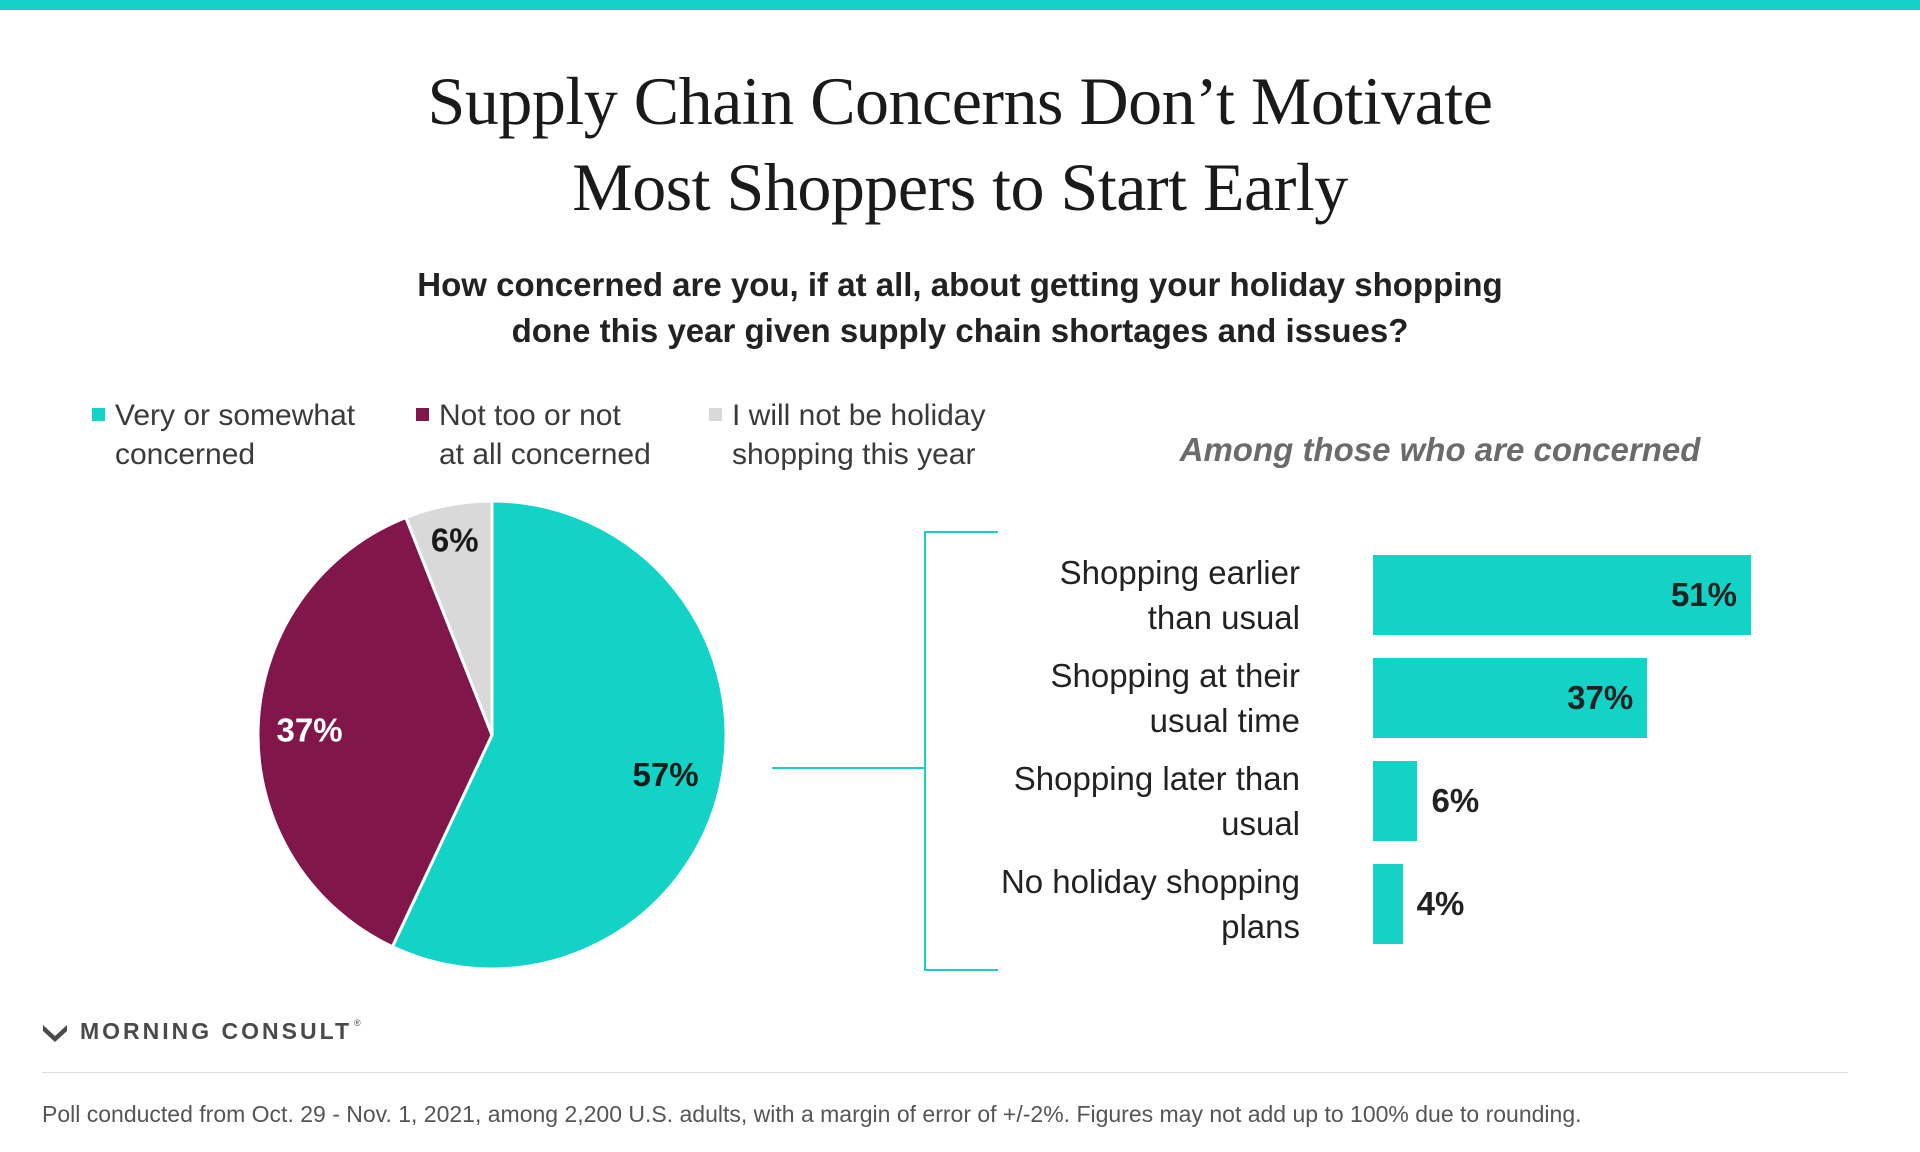 Image resolution: width=1920 pixels, height=1152 pixels. Describe the element at coordinates (854, 454) in the screenshot. I see `legend-label-not-shopping-line-2: shopping this year` at that location.